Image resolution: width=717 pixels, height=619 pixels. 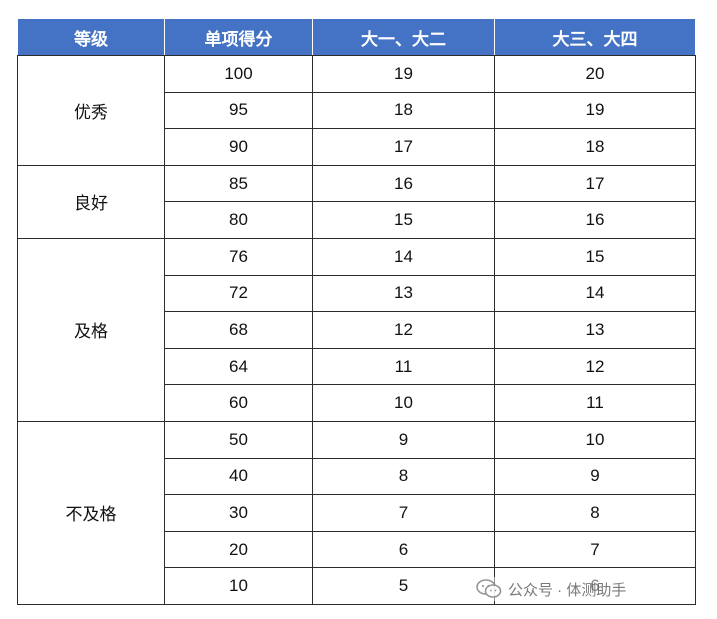 I want to click on year-3-4-cell: 19, so click(x=595, y=110).